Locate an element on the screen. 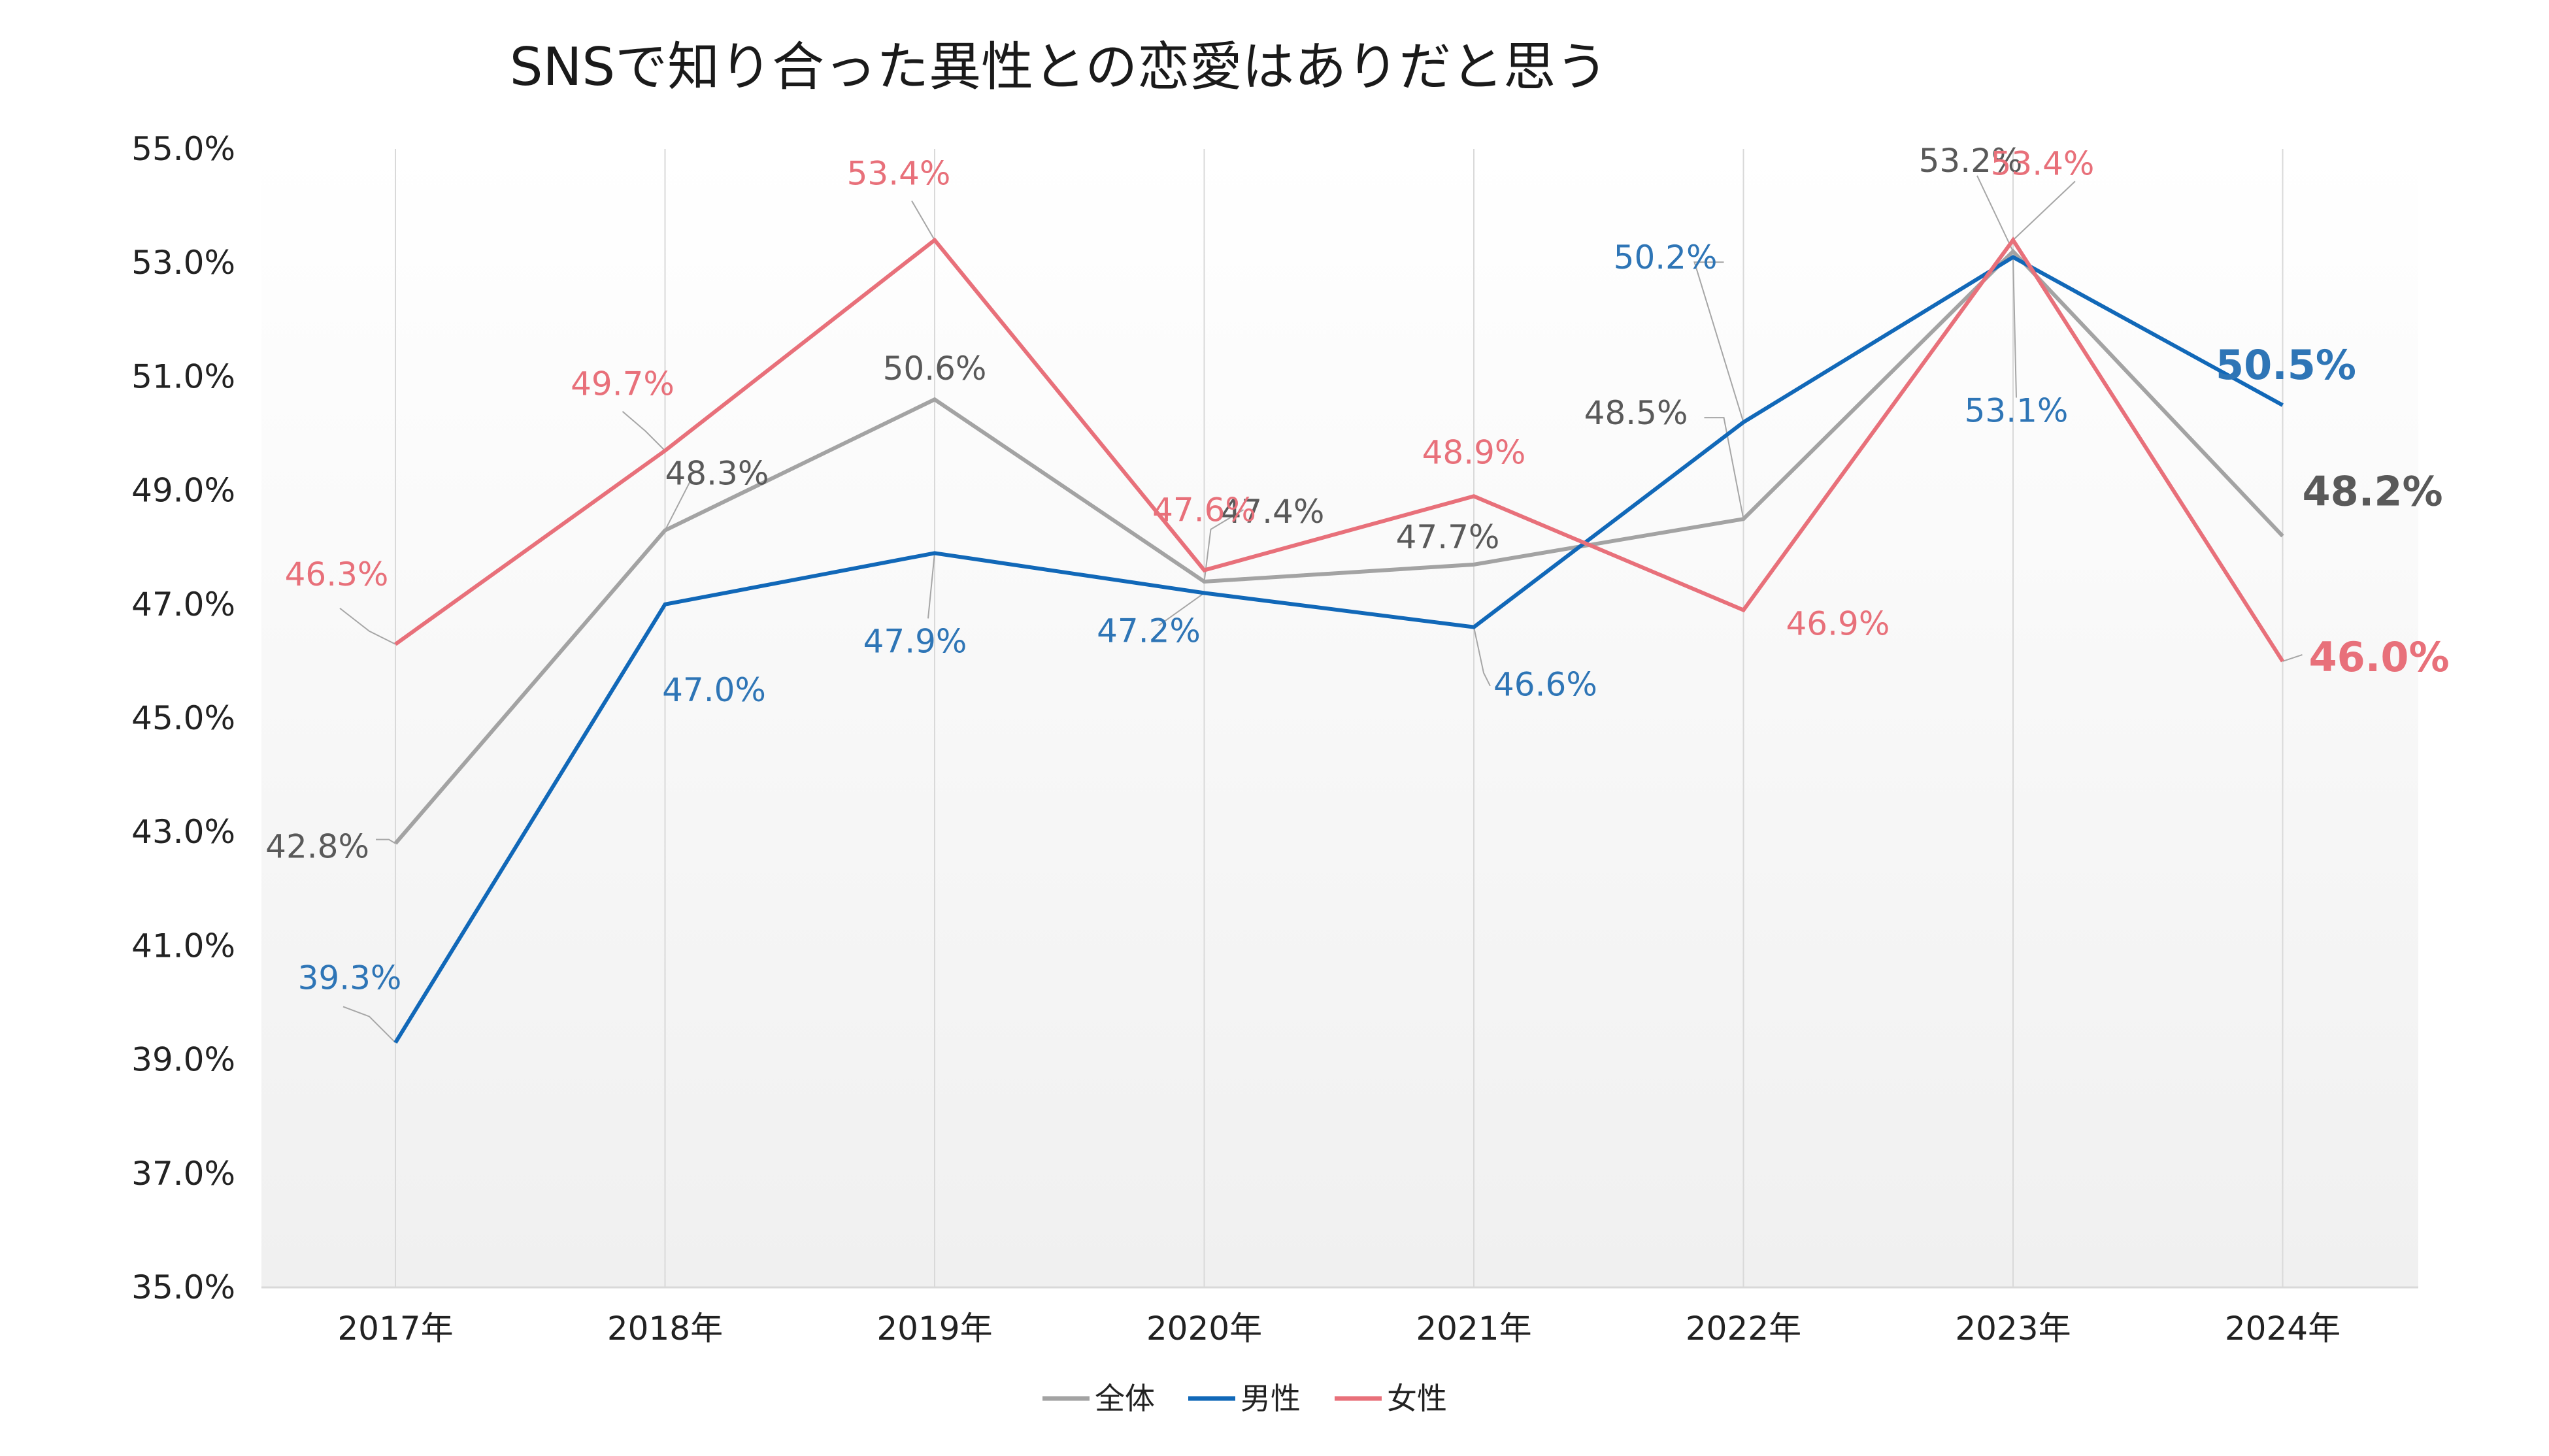 The image size is (2549, 1456). data-label: 47.9% is located at coordinates (915, 641).